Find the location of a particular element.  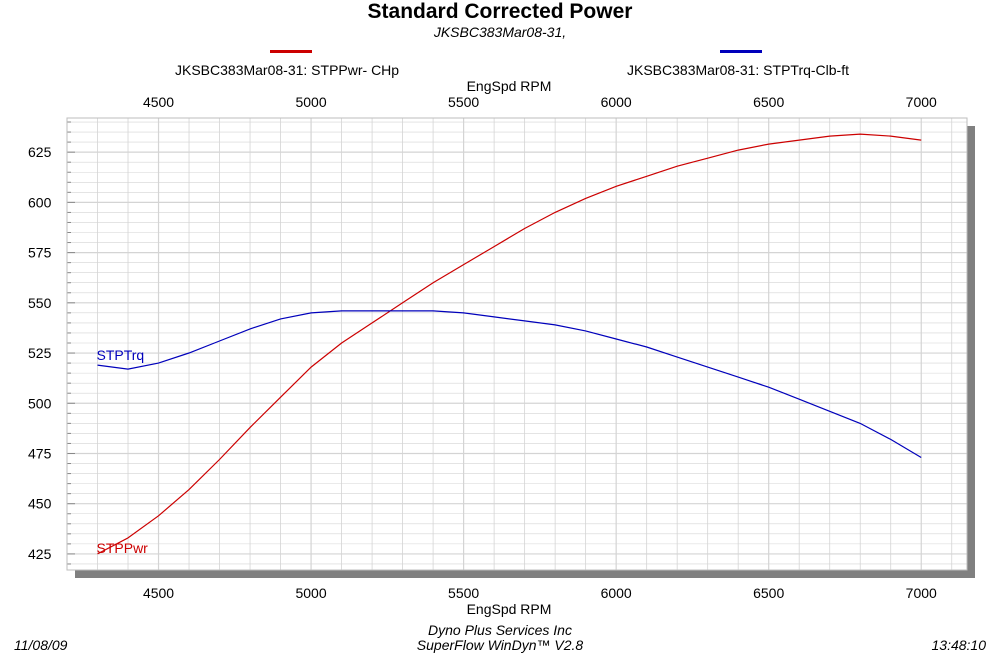

y-tick-label: 575 is located at coordinates (40, 253).